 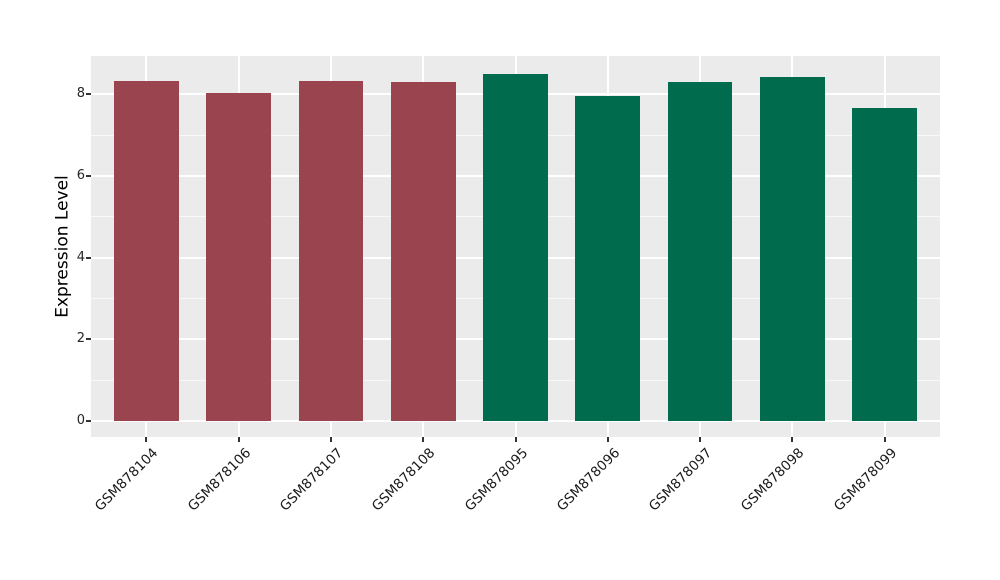 What do you see at coordinates (80, 94) in the screenshot?
I see `y-tick-label: 8` at bounding box center [80, 94].